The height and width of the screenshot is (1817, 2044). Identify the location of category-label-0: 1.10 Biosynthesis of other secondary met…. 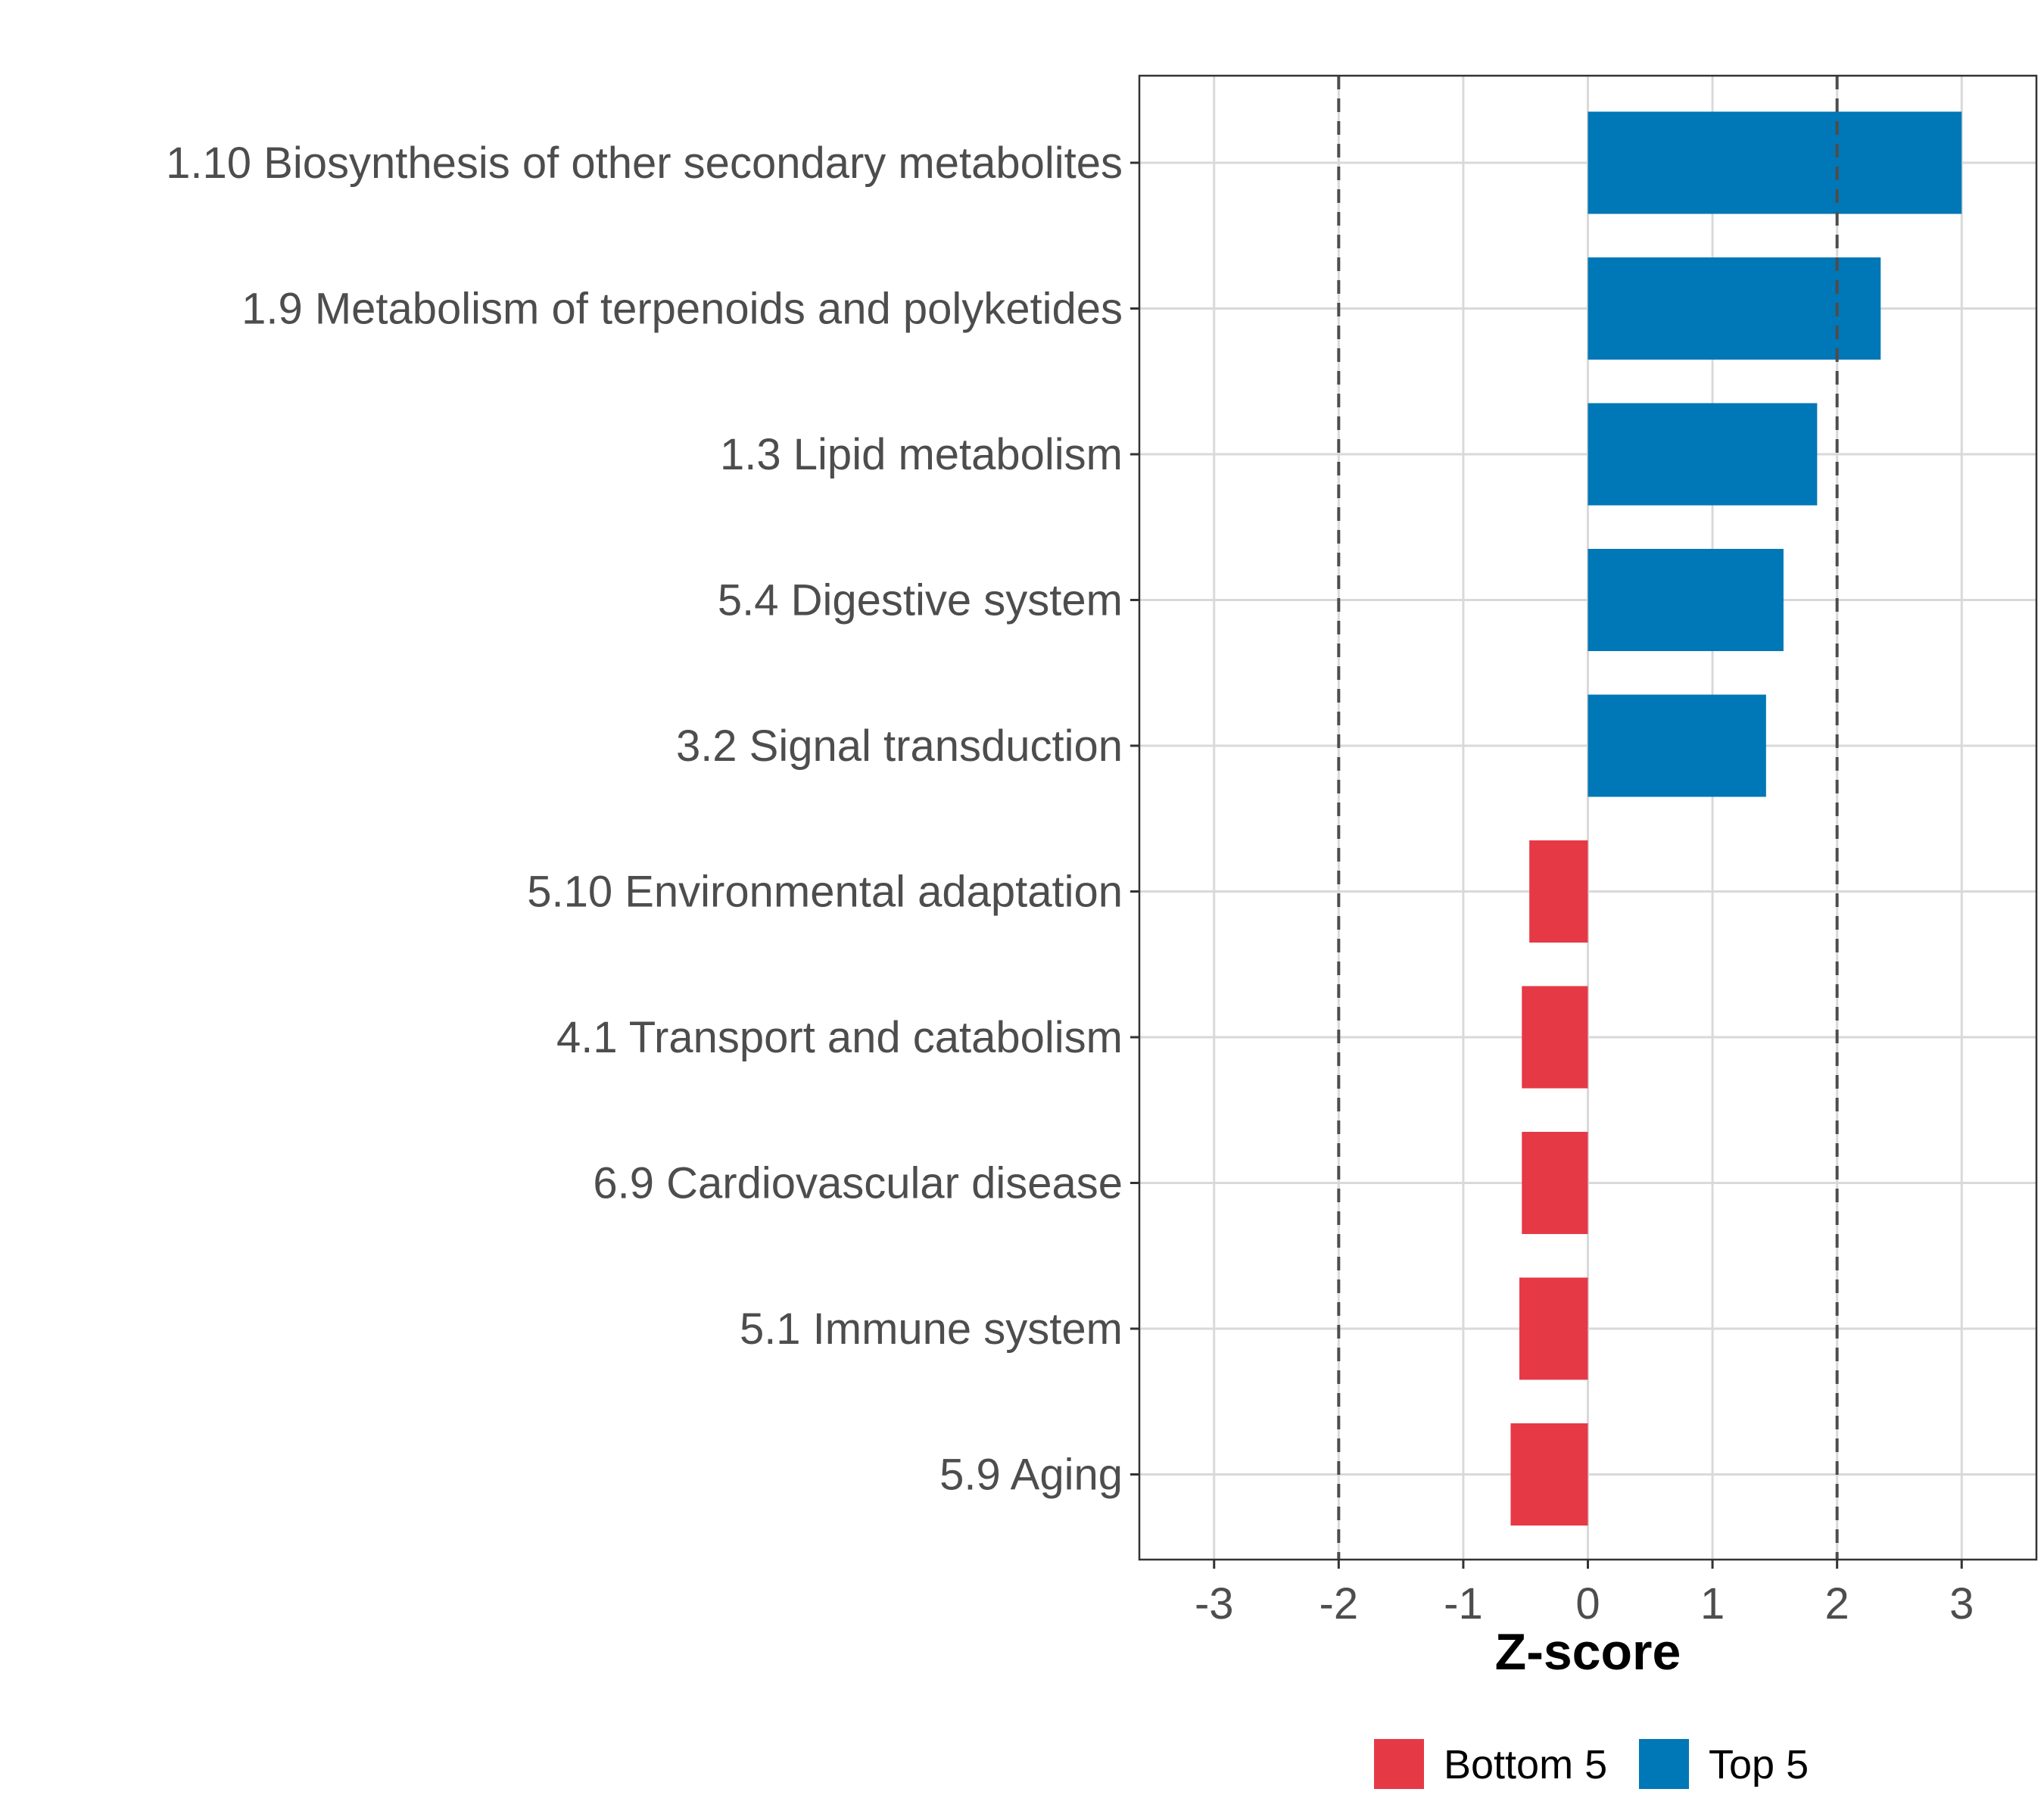
(644, 163).